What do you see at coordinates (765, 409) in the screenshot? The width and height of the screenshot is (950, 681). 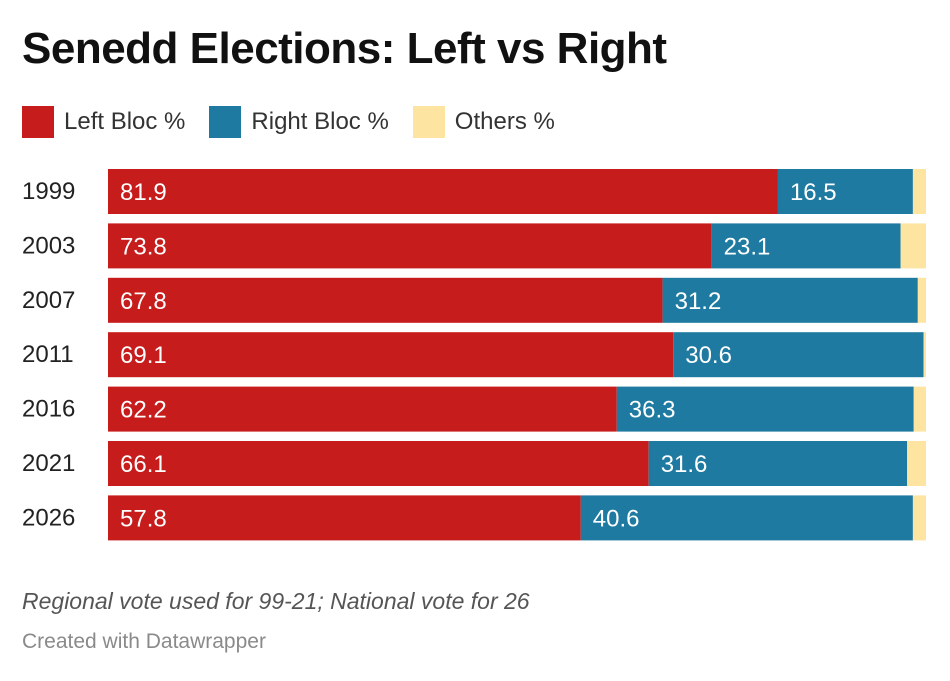 I see `bar-right-bloc-2016` at bounding box center [765, 409].